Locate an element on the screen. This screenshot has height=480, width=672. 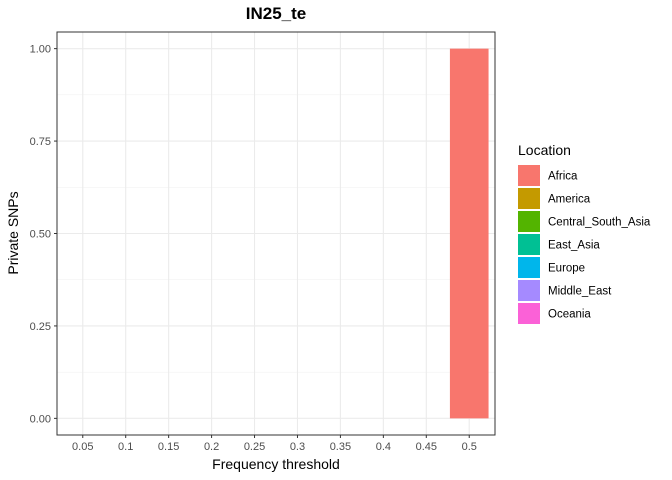
legend-label-oceania: Oceania is located at coordinates (569, 315).